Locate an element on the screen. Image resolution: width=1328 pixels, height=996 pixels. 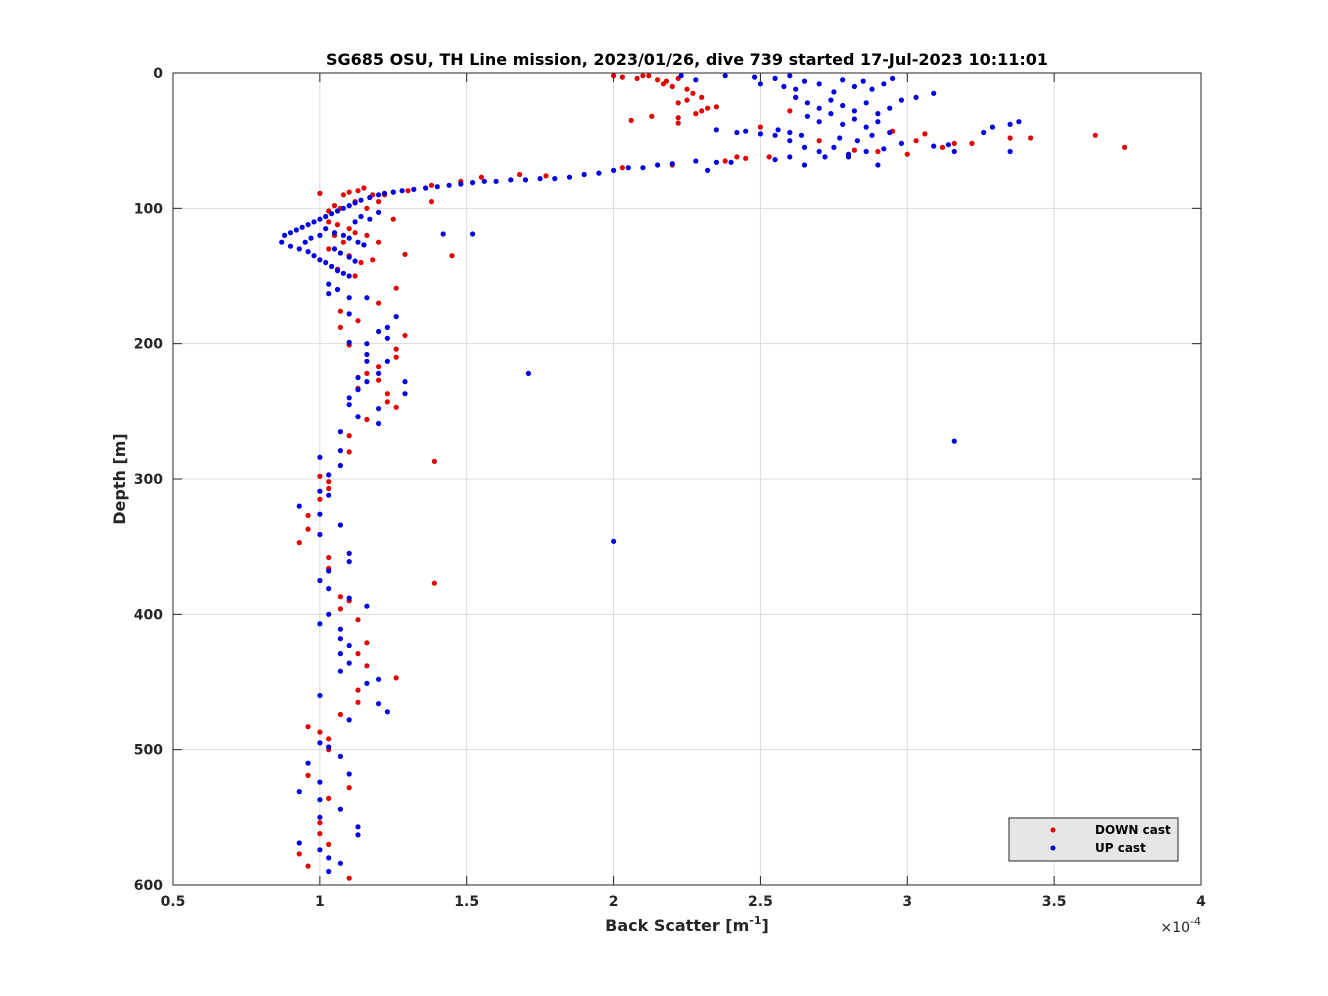
legend-label-up-cast: UP cast is located at coordinates (1120, 848).